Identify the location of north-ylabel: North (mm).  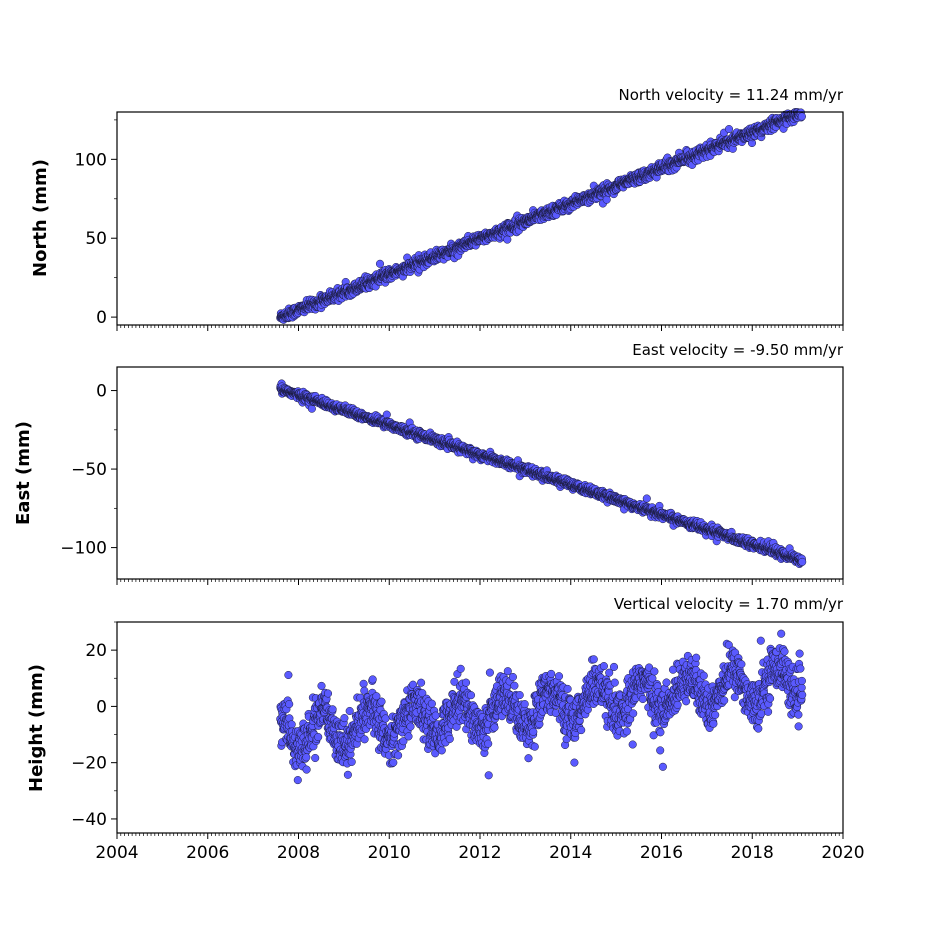
(40, 218).